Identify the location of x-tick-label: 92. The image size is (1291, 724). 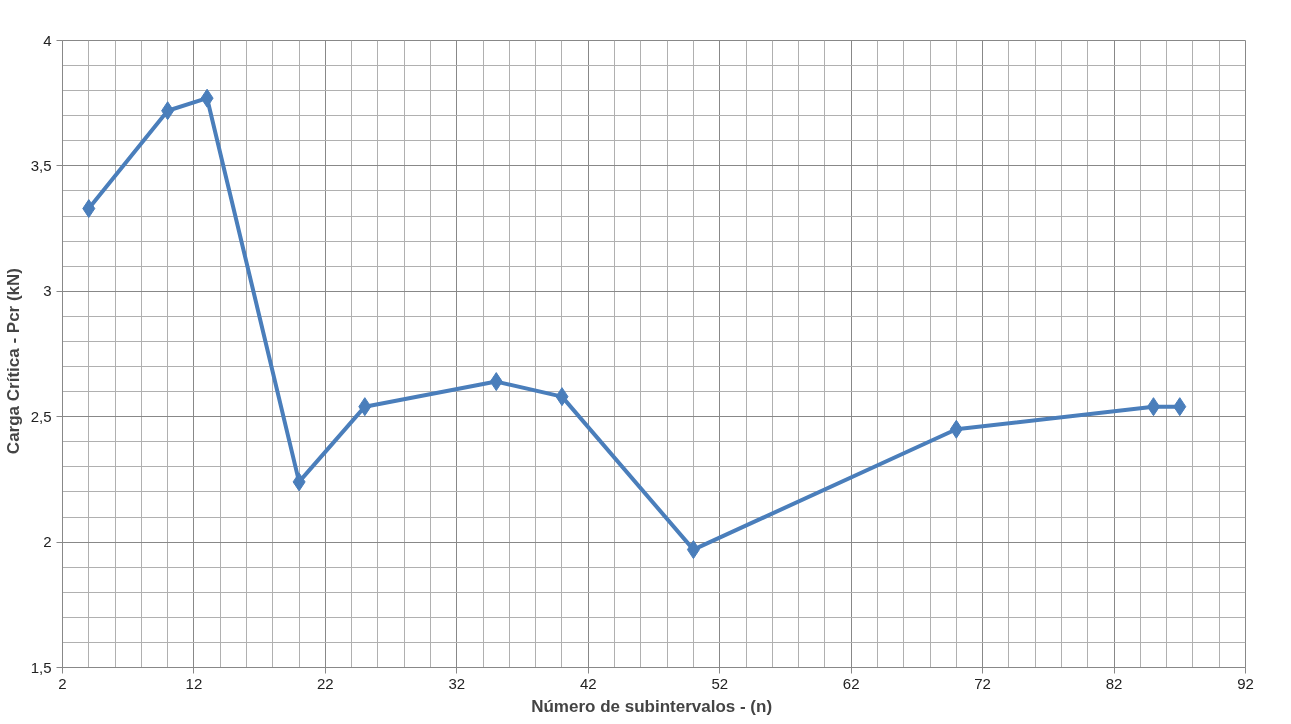
(1245, 683).